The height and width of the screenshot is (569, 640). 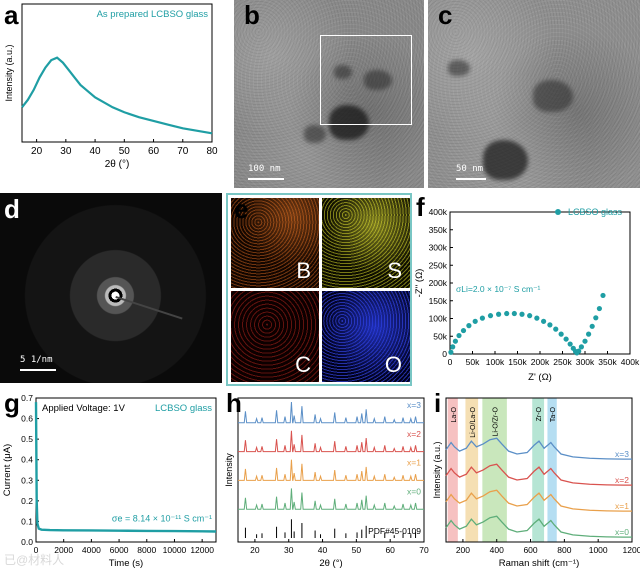 What do you see at coordinates (149, 308) in the screenshot?
I see `beam-stop` at bounding box center [149, 308].